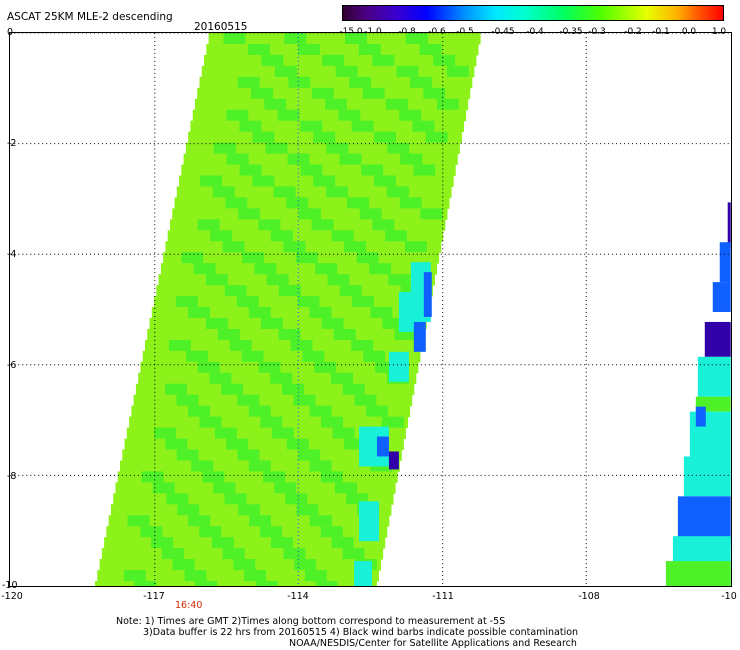 Image resolution: width=740 pixels, height=650 pixels. I want to click on y-label-0: 0, so click(10, 32).